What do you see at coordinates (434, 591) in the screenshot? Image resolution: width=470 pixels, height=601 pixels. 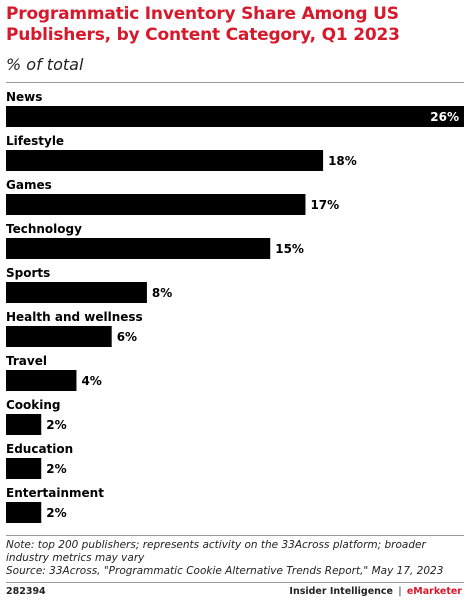 I see `brand-name: eMarketer` at bounding box center [434, 591].